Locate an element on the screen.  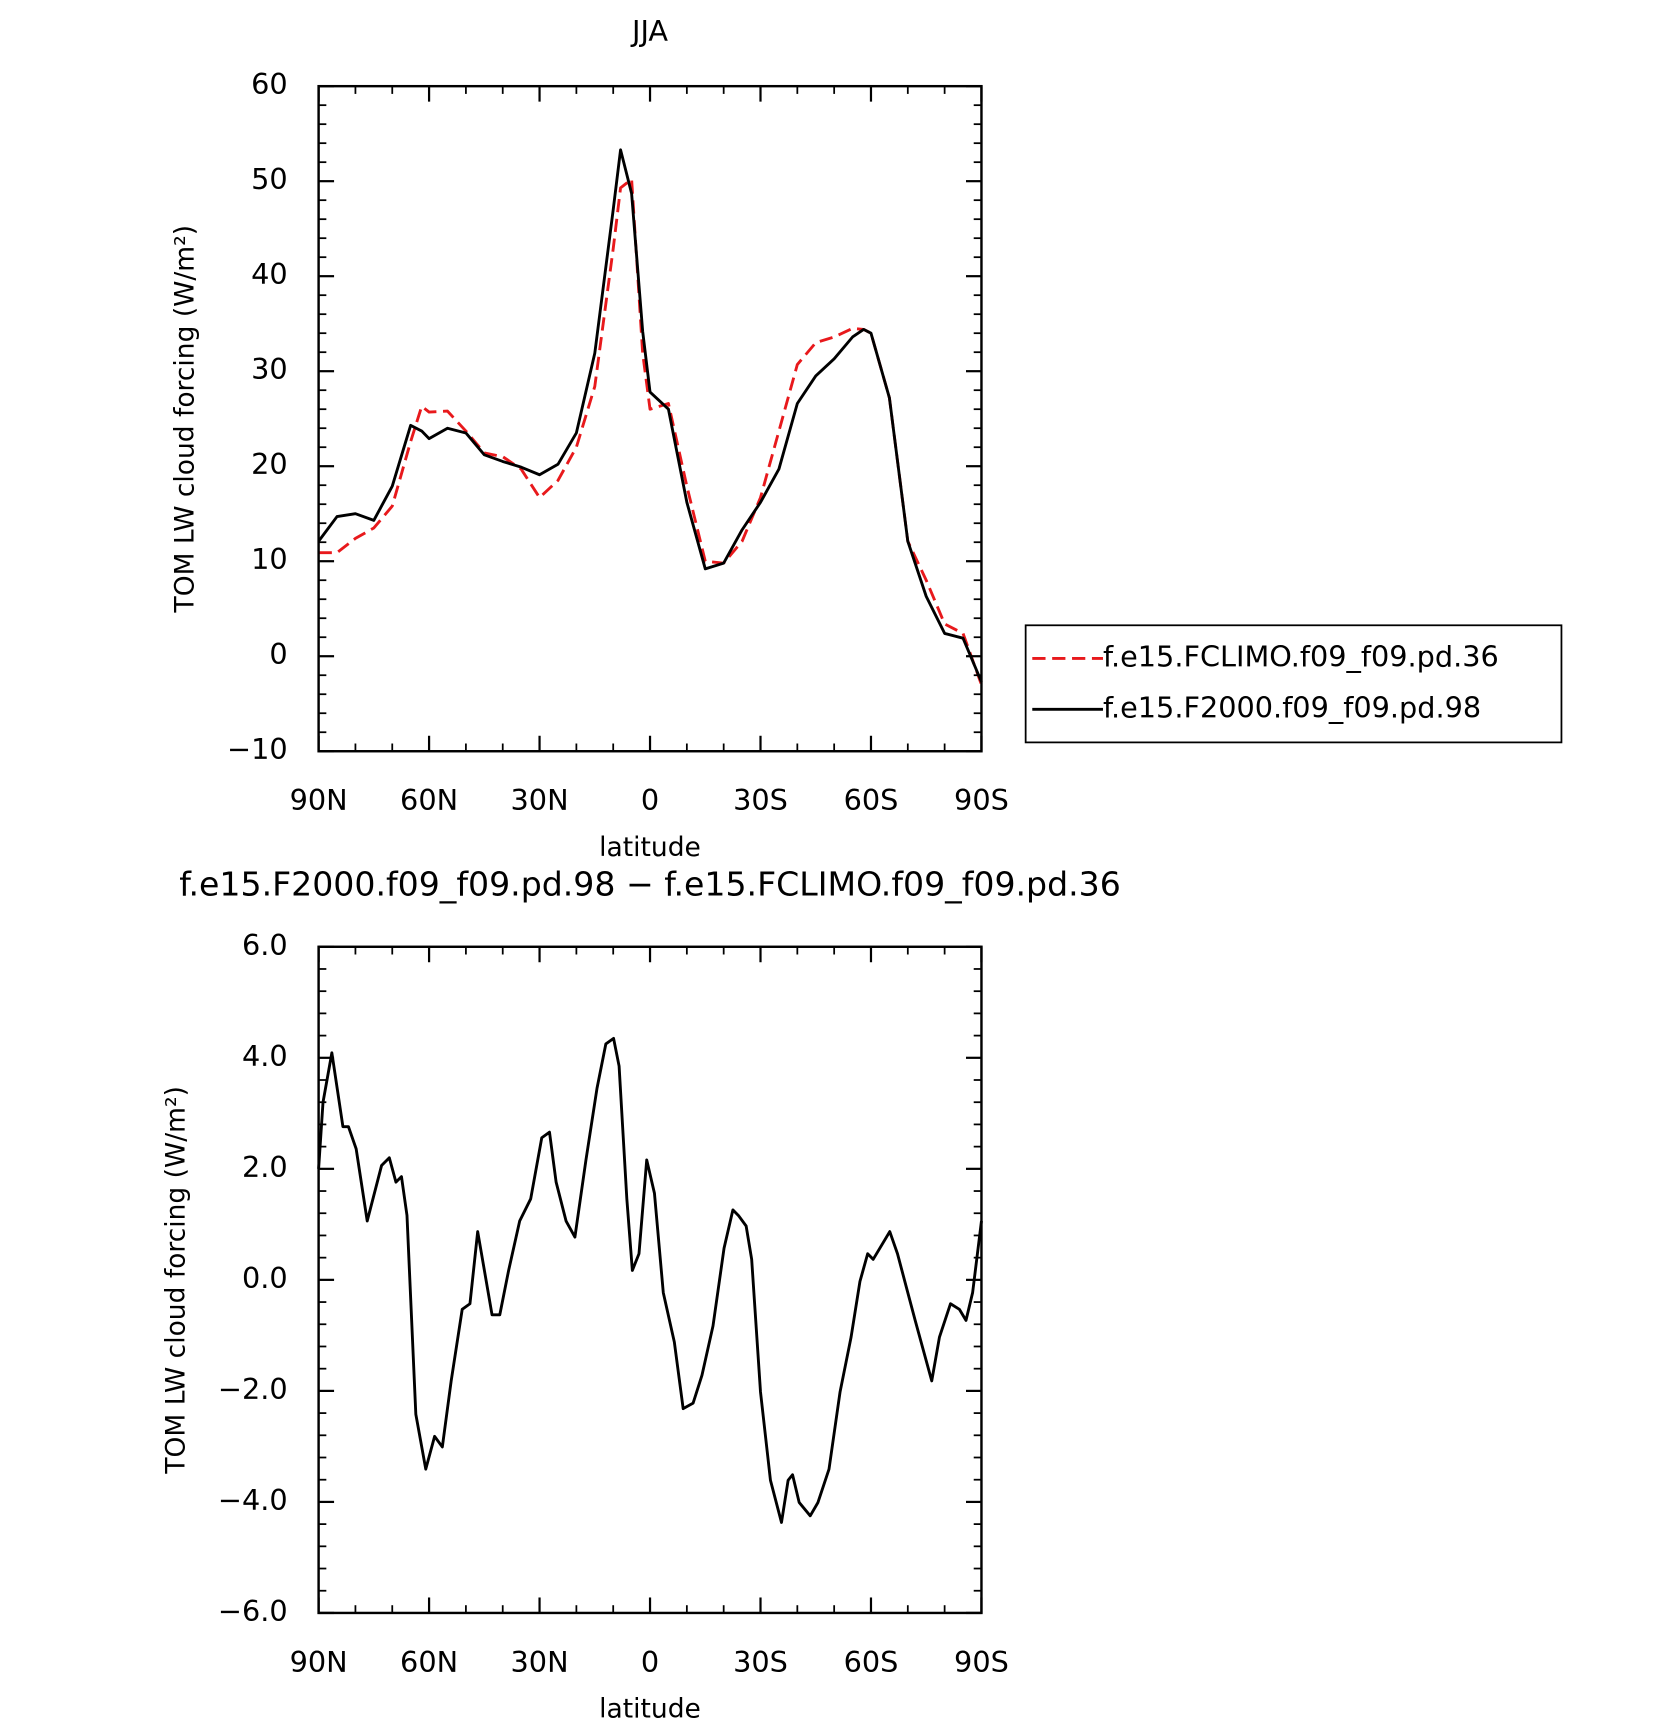
y-tick-label: 30 is located at coordinates (269, 369).